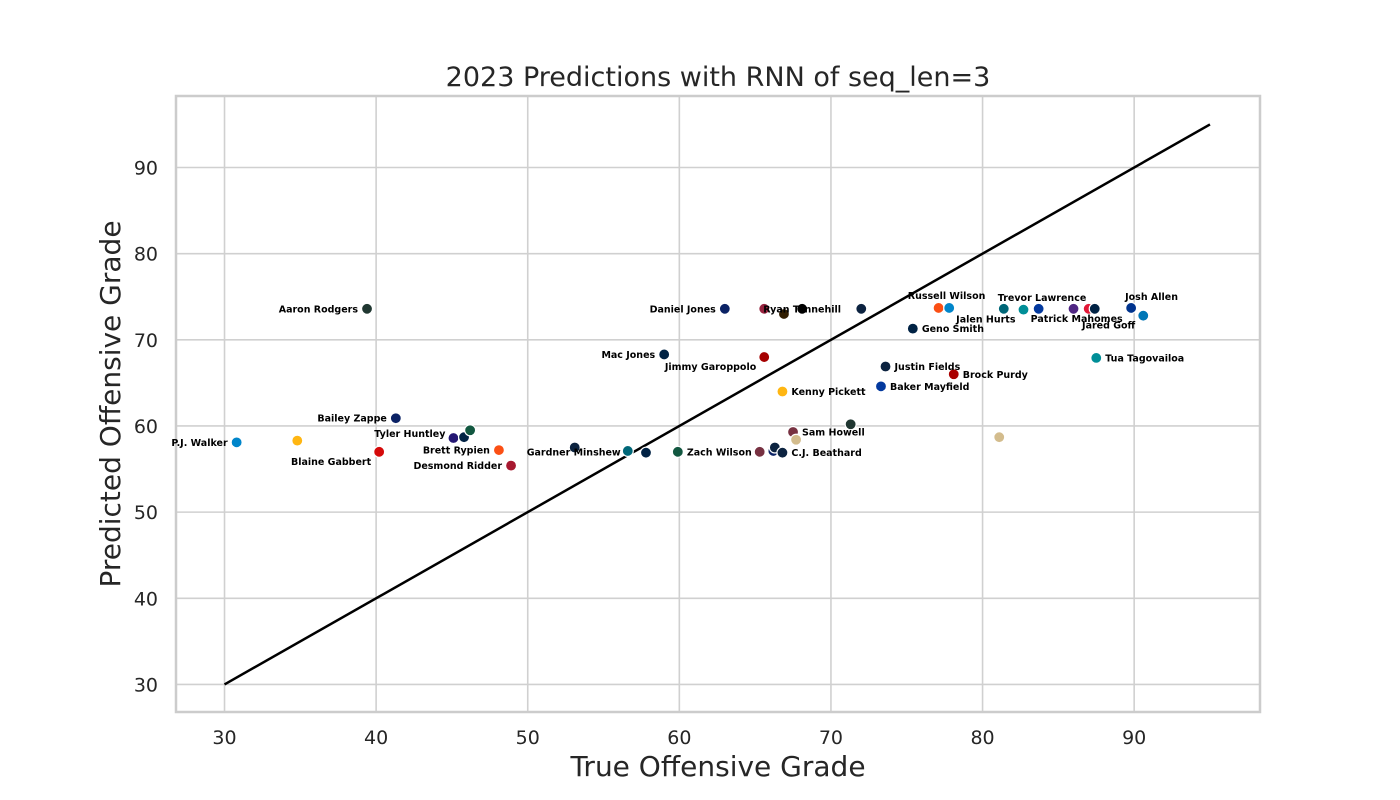  Describe the element at coordinates (828, 392) in the screenshot. I see `point-label: Kenny Pickett` at that location.